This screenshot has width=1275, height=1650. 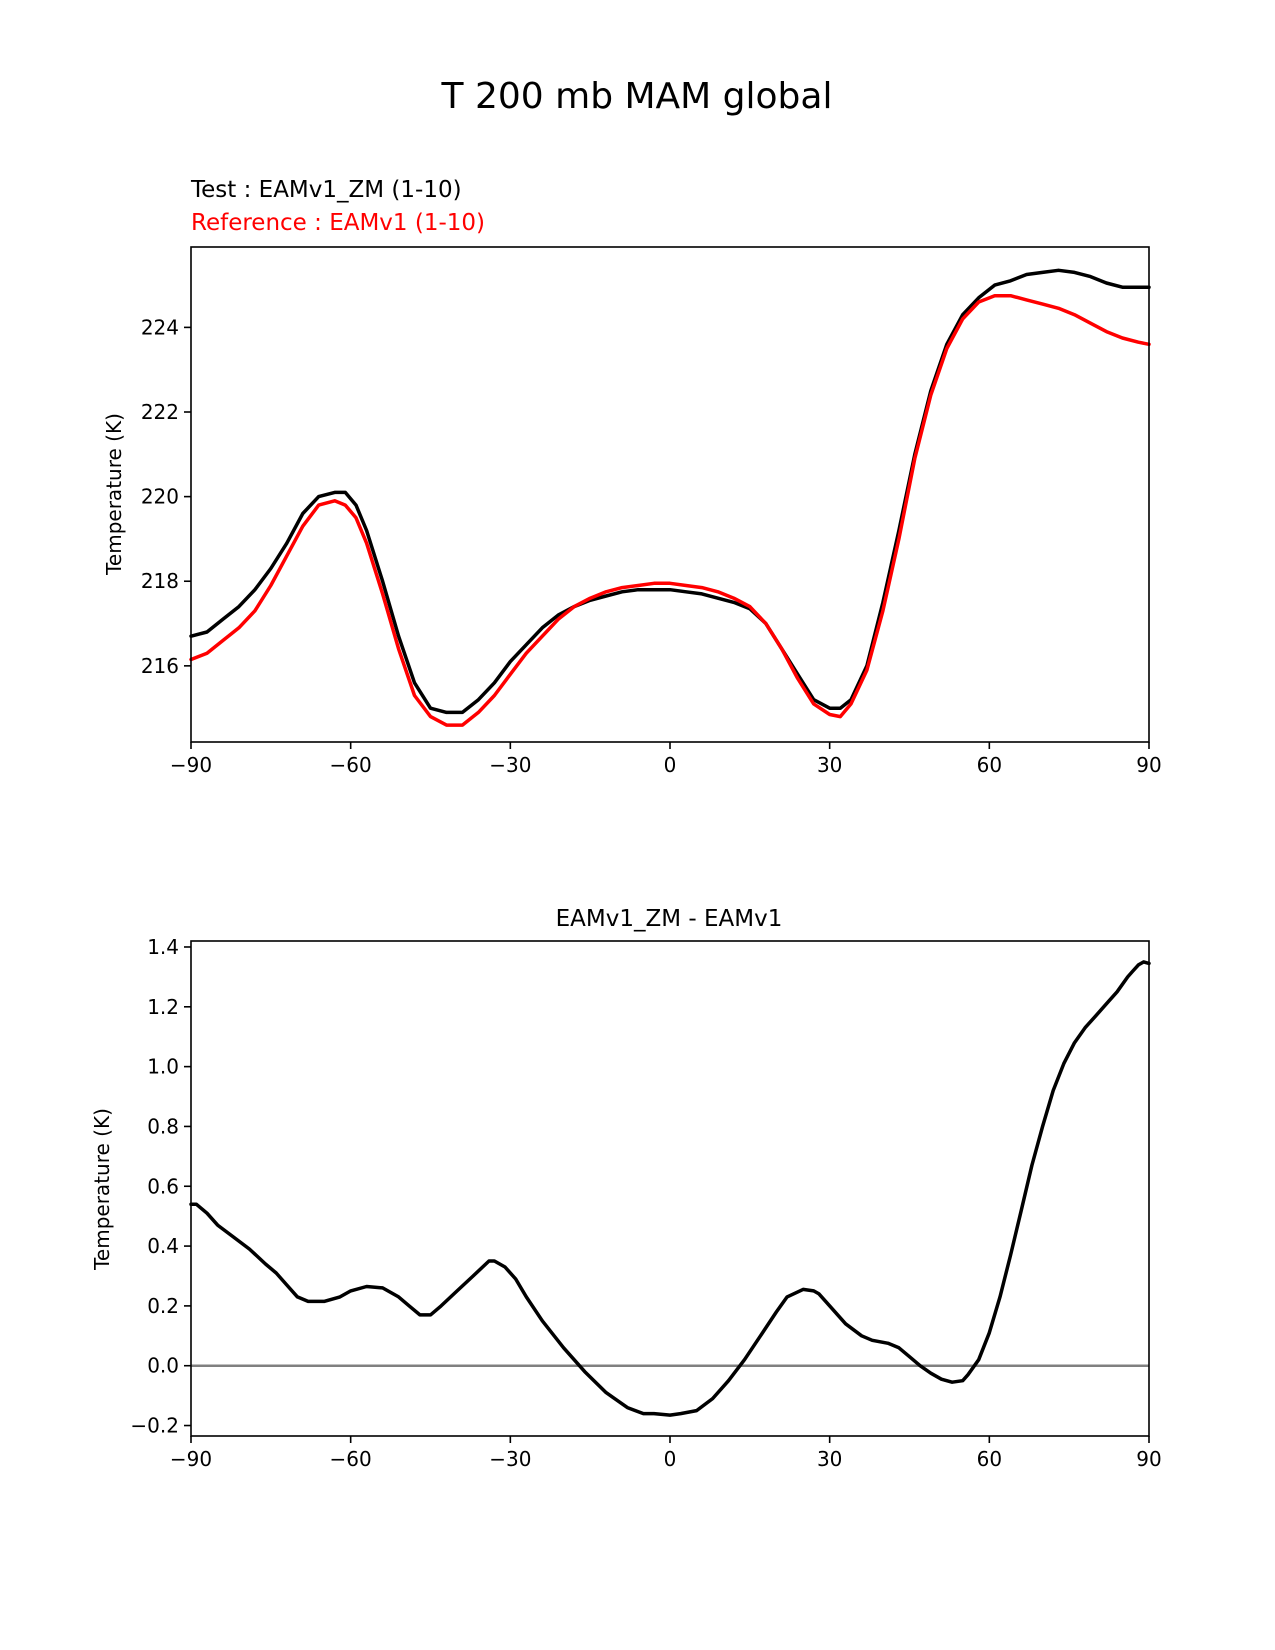 I want to click on top-chart-subtitle-test: Test : EAMv1_ZM (1-10), so click(x=326, y=190).